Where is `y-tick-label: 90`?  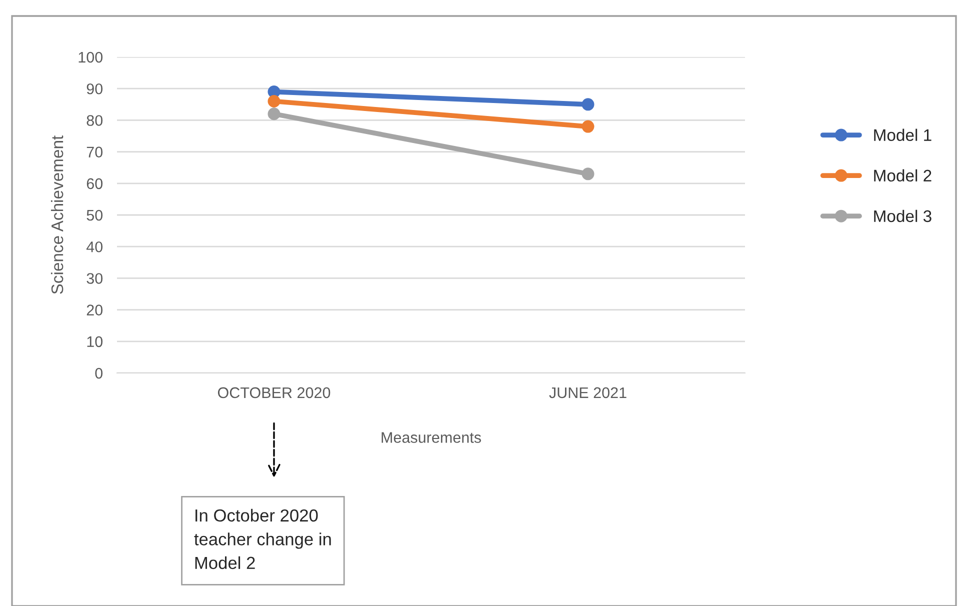
y-tick-label: 90 is located at coordinates (94, 88).